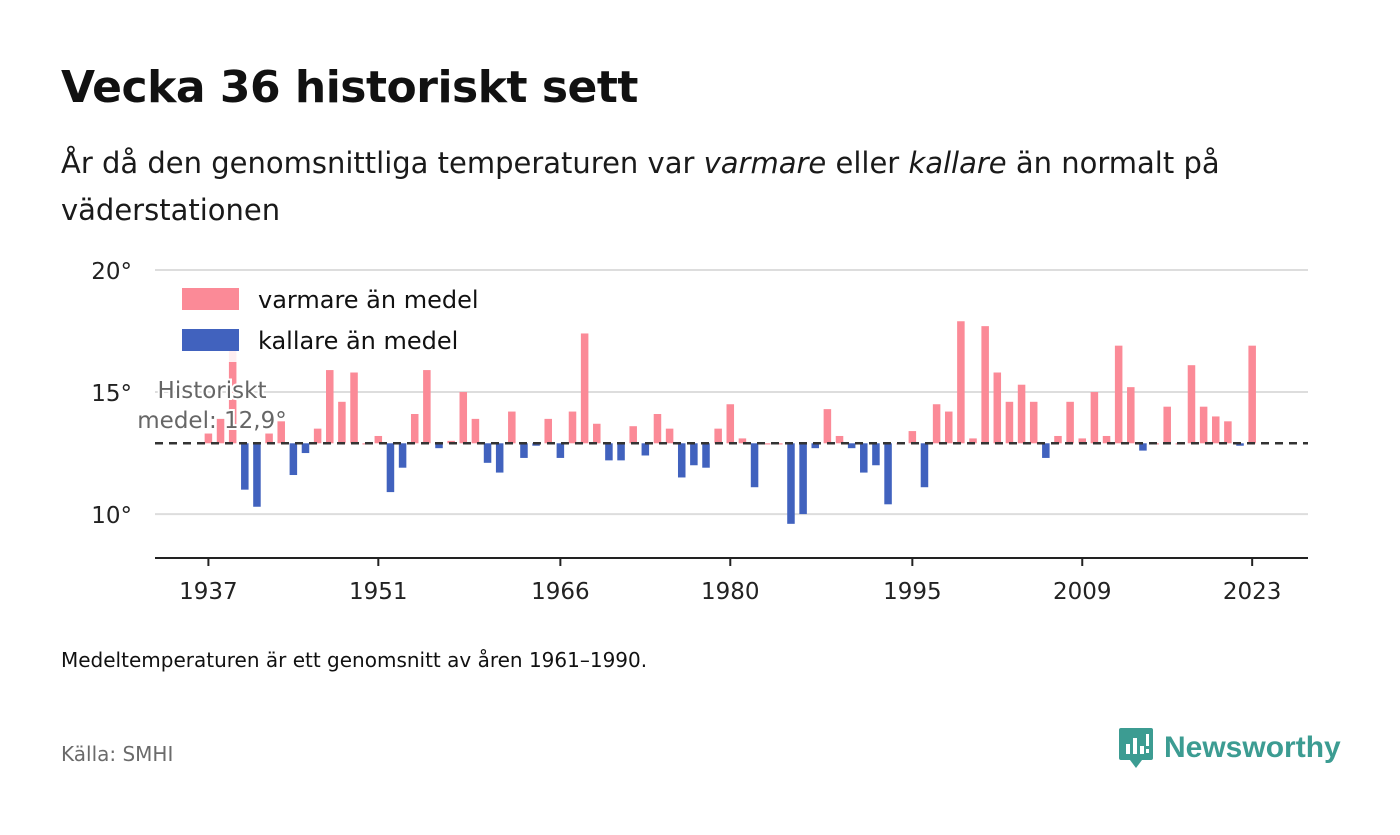  I want to click on legend-swatch, so click(210, 340).